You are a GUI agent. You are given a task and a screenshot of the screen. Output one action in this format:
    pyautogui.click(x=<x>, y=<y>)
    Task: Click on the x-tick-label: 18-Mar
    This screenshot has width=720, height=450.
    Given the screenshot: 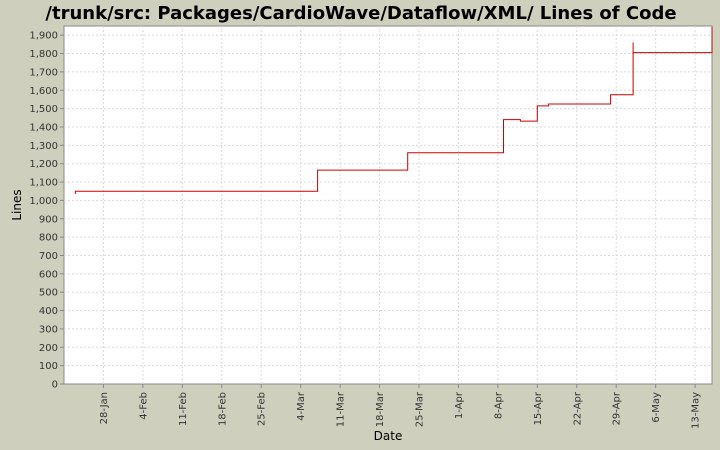 What is the action you would take?
    pyautogui.click(x=380, y=409)
    